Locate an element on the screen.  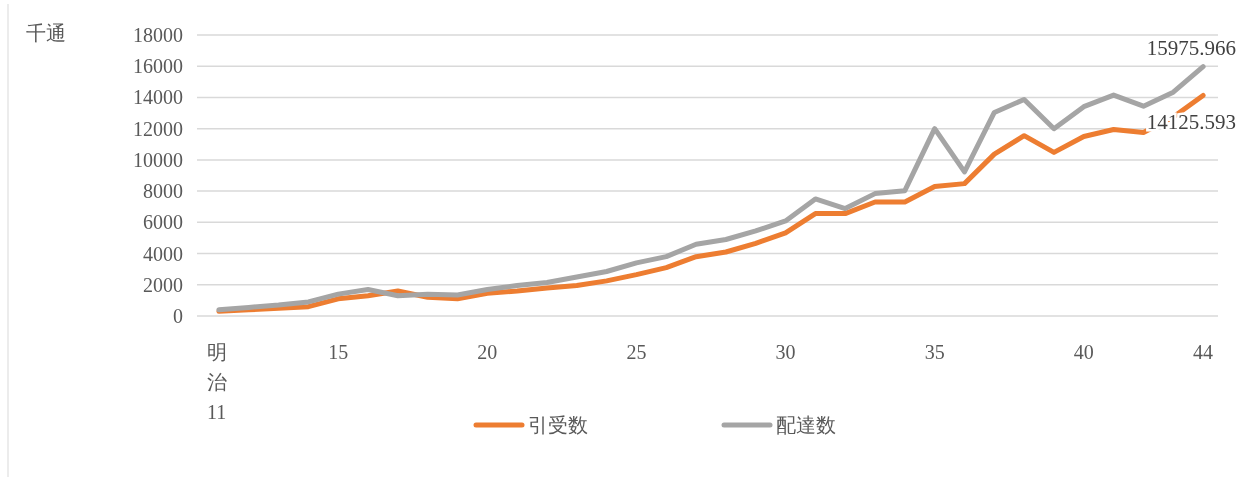
legend-label: 配達数 is located at coordinates (806, 425).